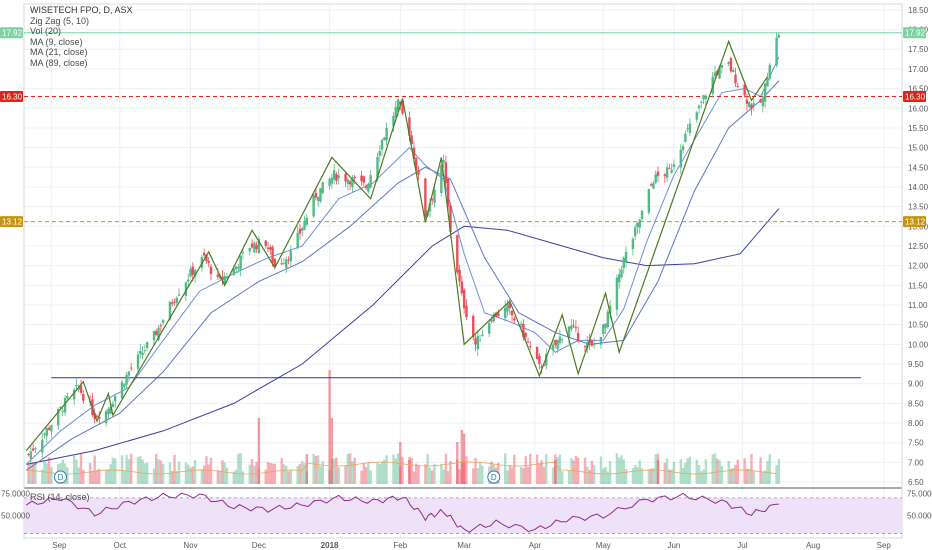  Describe the element at coordinates (46, 31) in the screenshot. I see `legend-volume: Vol (20)` at that location.